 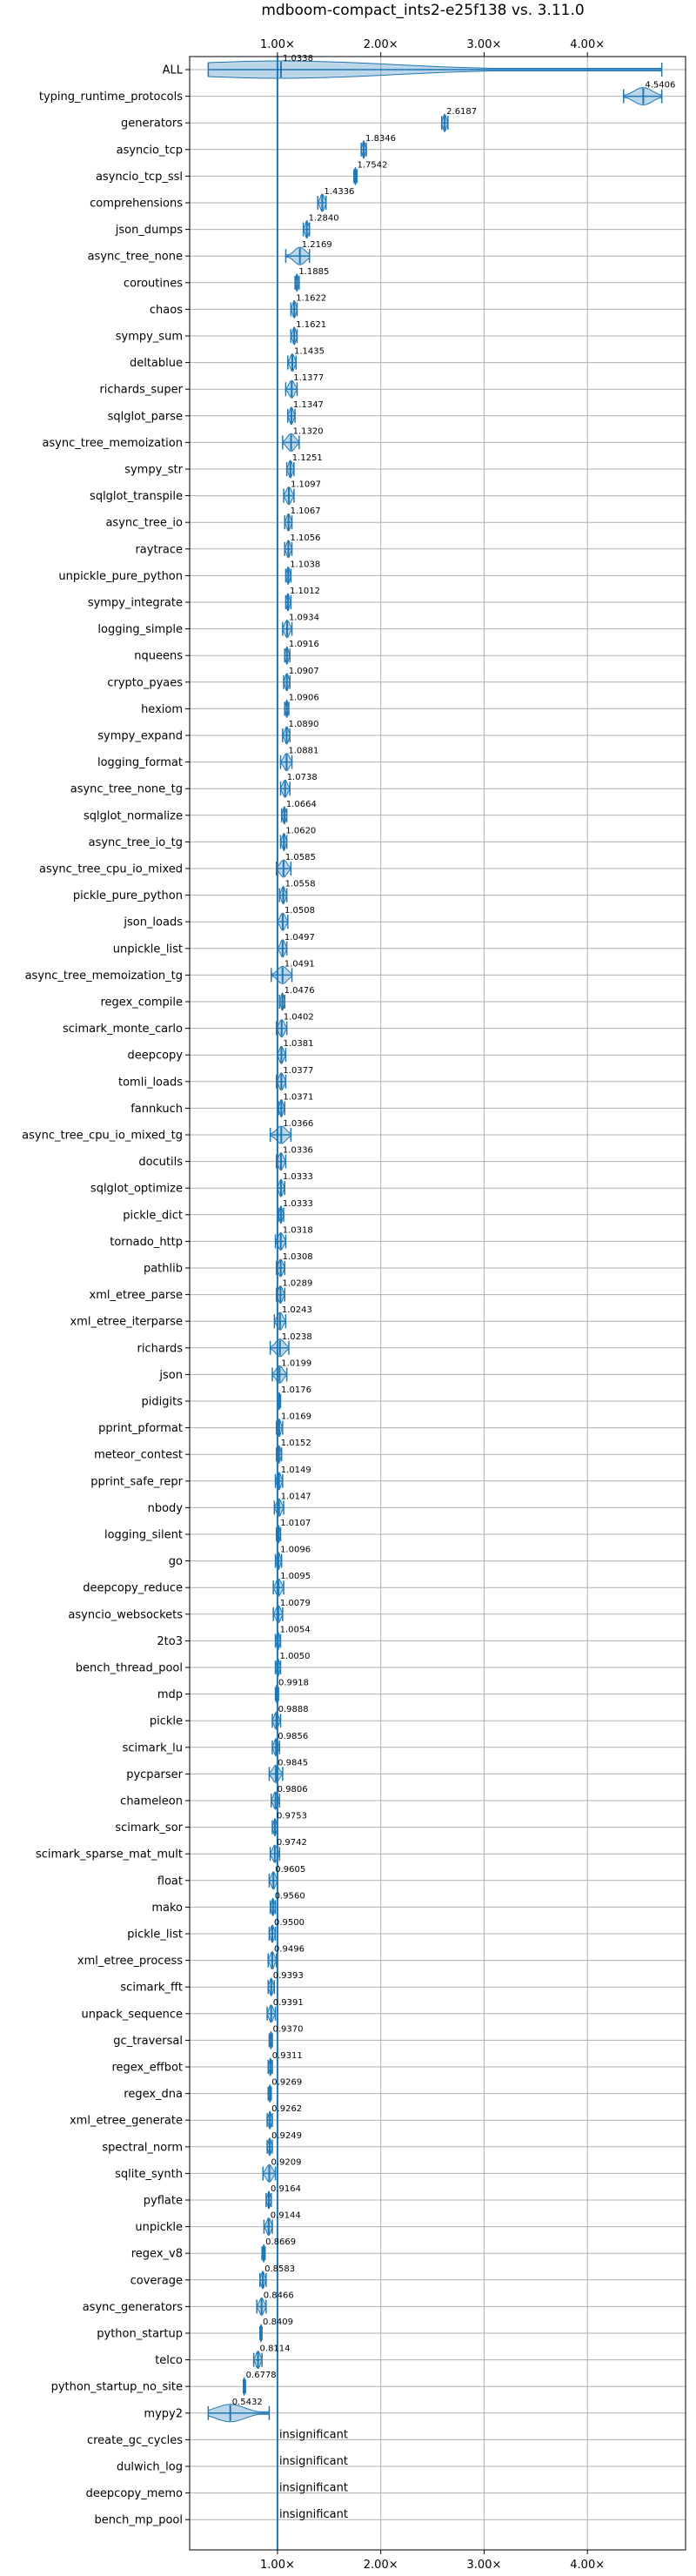 What do you see at coordinates (111, 869) in the screenshot?
I see `benchmark-label: async_tree_cpu_io_mixed` at bounding box center [111, 869].